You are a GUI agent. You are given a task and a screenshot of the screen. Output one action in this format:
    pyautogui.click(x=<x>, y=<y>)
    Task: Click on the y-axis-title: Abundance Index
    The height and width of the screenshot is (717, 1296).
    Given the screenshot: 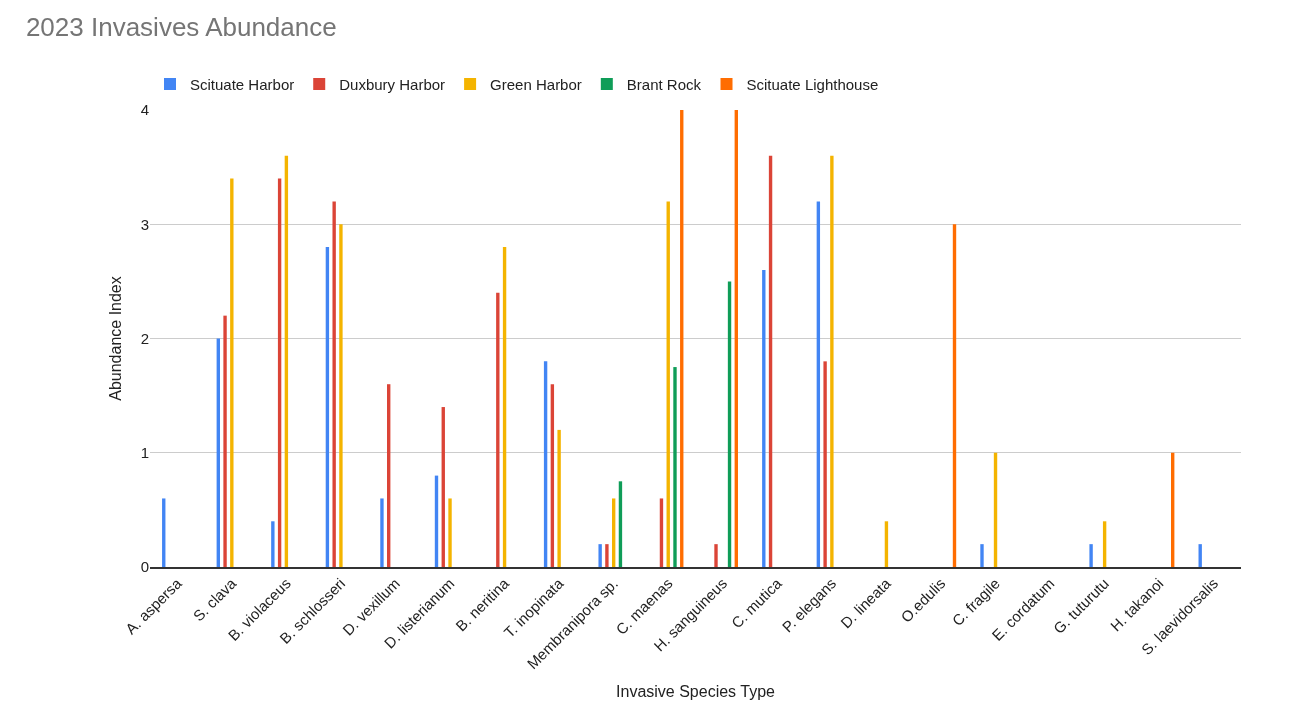 What is the action you would take?
    pyautogui.click(x=115, y=338)
    